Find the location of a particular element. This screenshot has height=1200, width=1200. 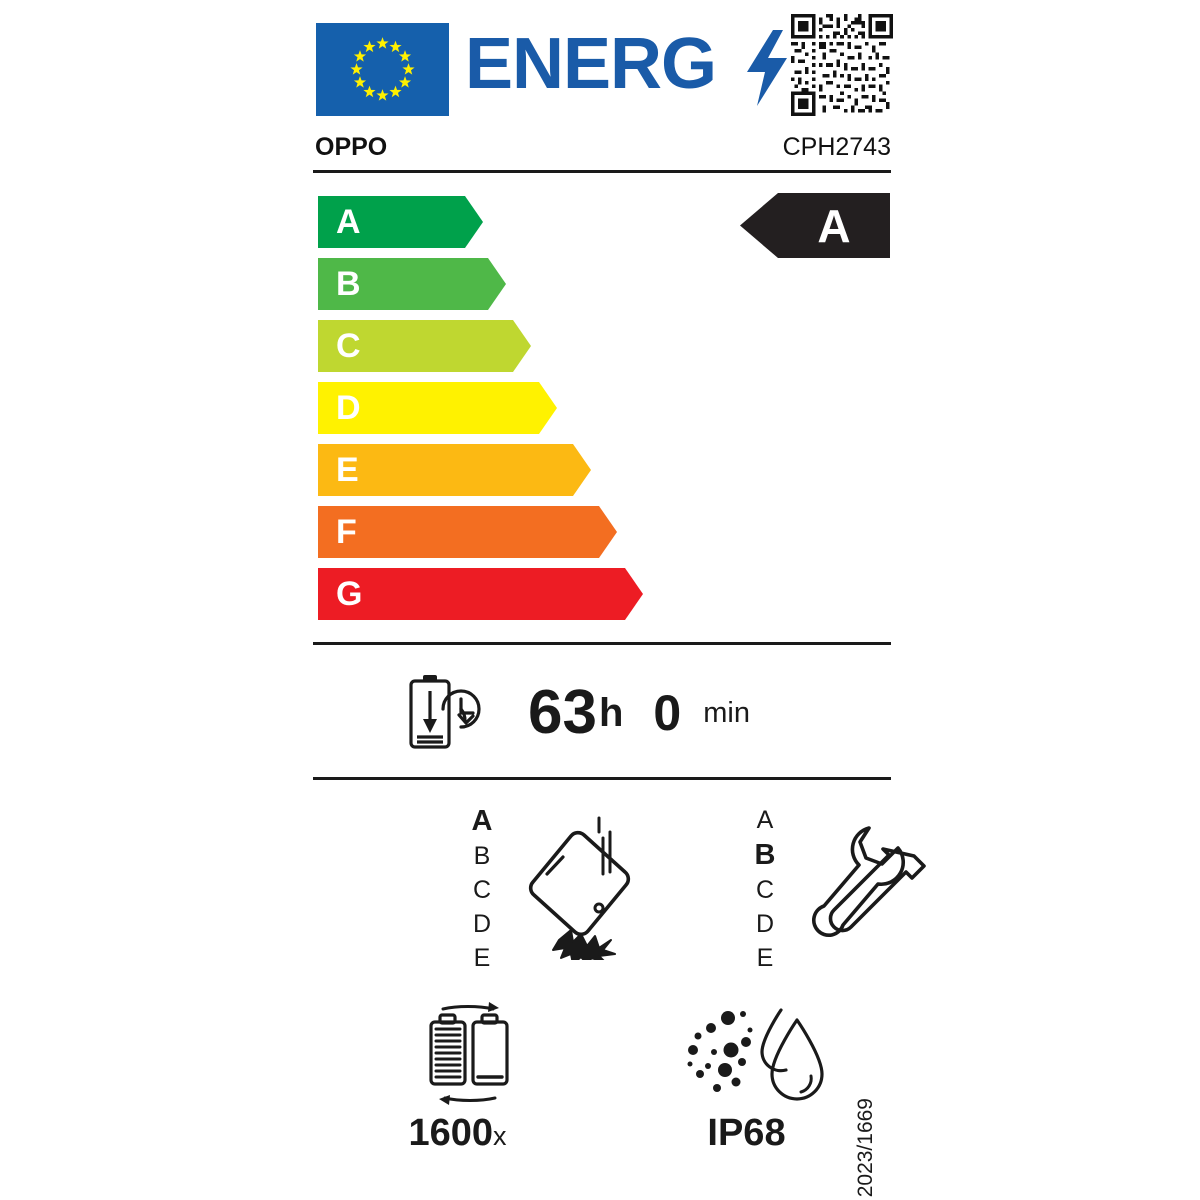

energy-class-bar-G: G is located at coordinates (480, 594).